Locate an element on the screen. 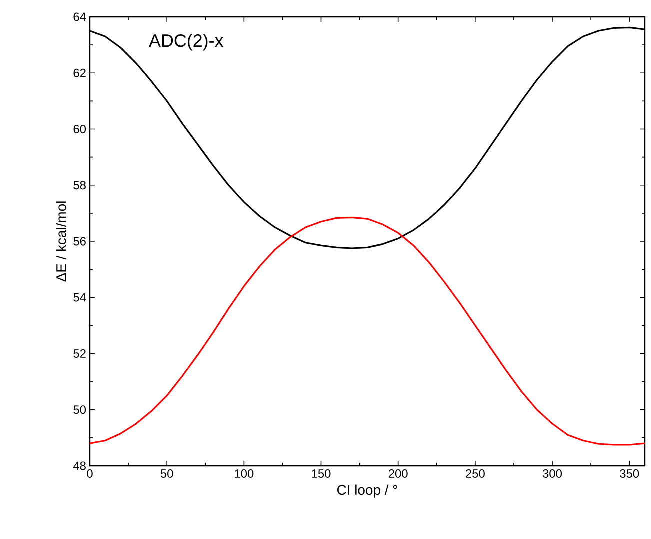 Image resolution: width=651 pixels, height=539 pixels. x-tick-label: 0 is located at coordinates (90, 474).